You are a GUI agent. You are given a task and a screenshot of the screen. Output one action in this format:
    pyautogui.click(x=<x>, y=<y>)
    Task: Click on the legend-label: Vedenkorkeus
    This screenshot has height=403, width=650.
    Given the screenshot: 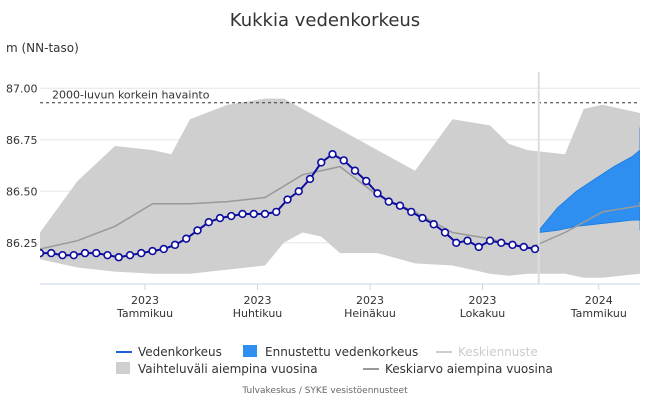 What is the action you would take?
    pyautogui.click(x=180, y=352)
    